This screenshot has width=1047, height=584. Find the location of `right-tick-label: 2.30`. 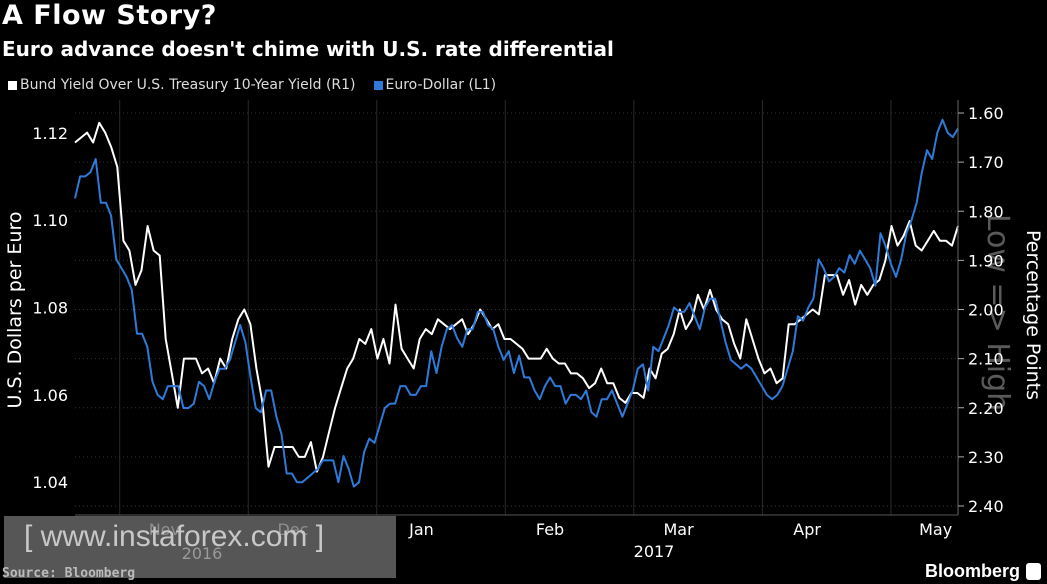

right-tick-label: 2.30 is located at coordinates (986, 457).